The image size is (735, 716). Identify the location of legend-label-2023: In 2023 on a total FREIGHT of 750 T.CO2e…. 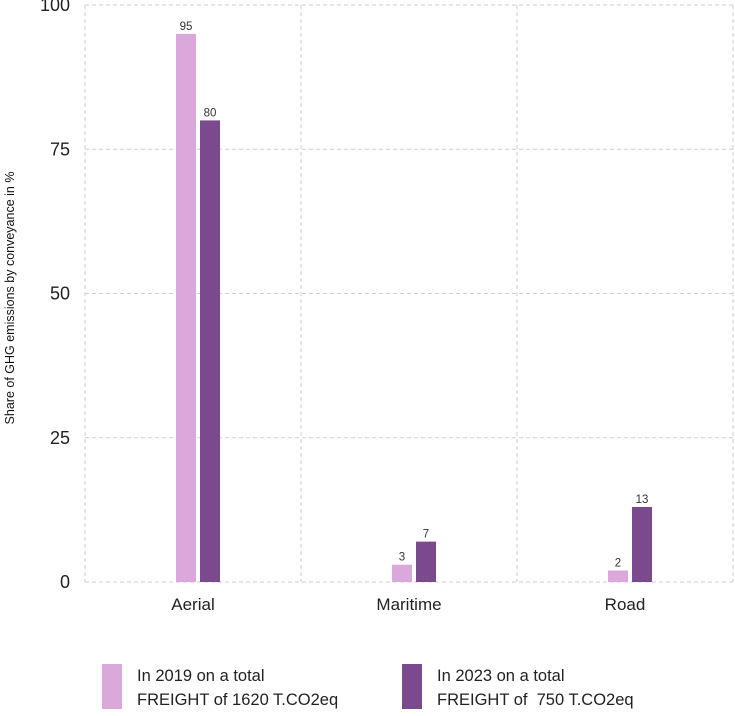
(535, 688).